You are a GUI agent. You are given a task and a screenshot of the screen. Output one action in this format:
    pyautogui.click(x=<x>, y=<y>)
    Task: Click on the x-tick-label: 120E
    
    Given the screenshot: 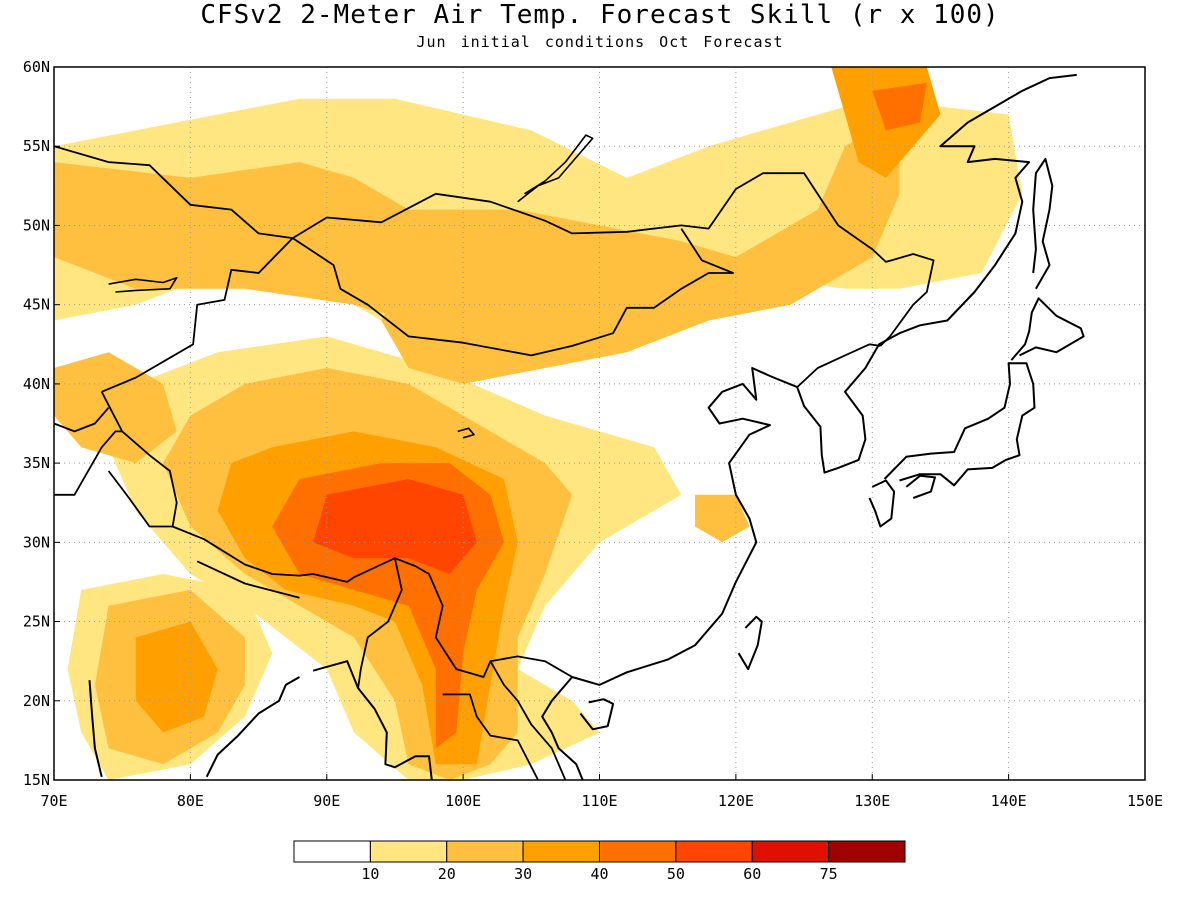 What is the action you would take?
    pyautogui.click(x=736, y=801)
    